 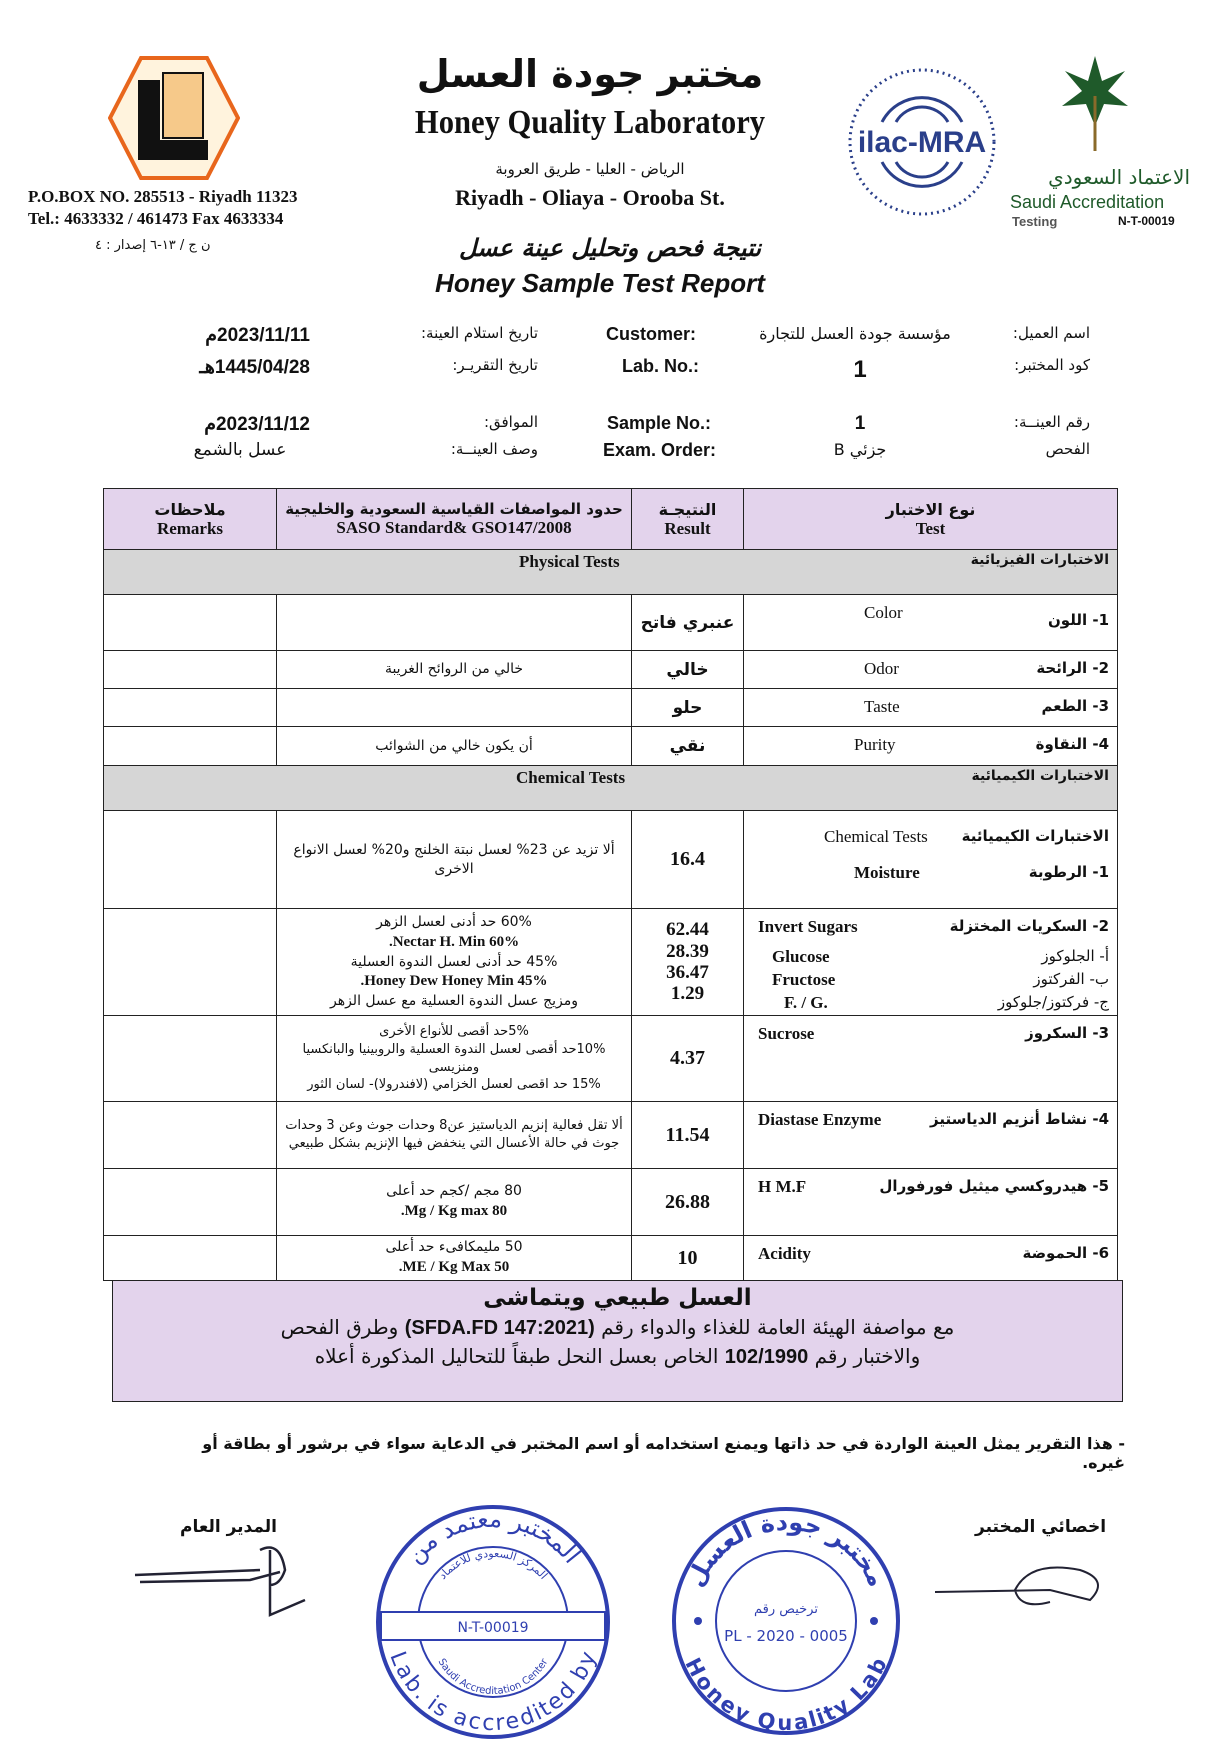 I want to click on receipt-date: 2023/11/11م, so click(x=257, y=335).